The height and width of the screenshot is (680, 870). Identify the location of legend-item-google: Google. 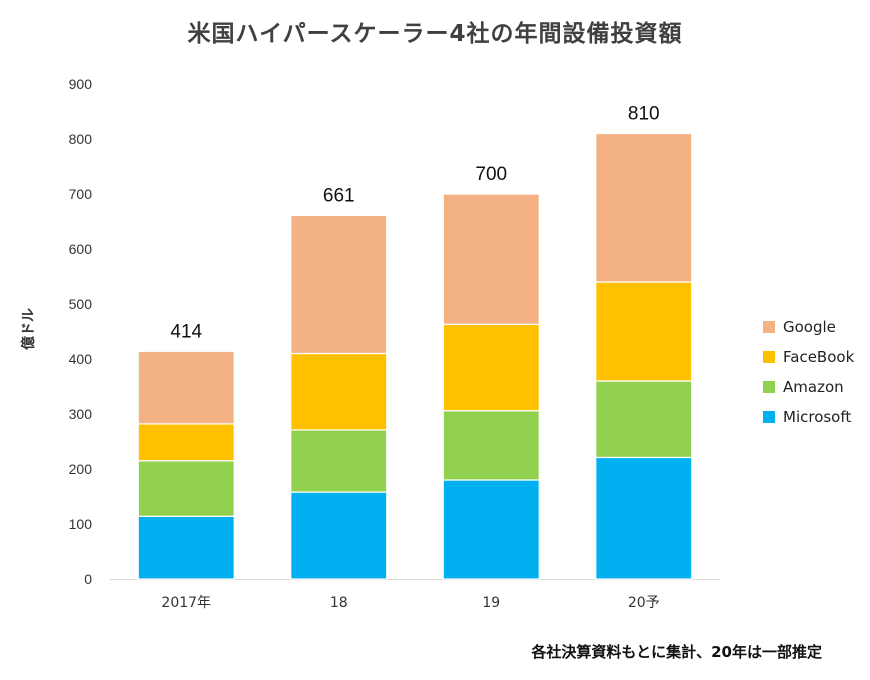
(808, 327).